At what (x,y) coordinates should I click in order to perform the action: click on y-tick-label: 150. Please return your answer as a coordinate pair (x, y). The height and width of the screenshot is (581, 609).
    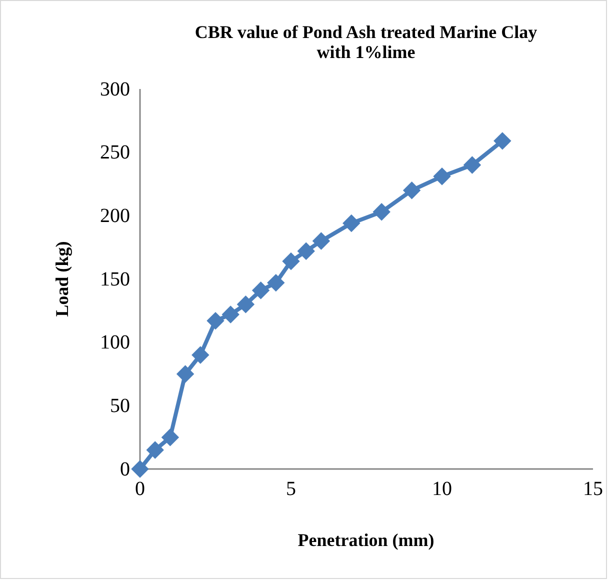
    Looking at the image, I should click on (115, 279).